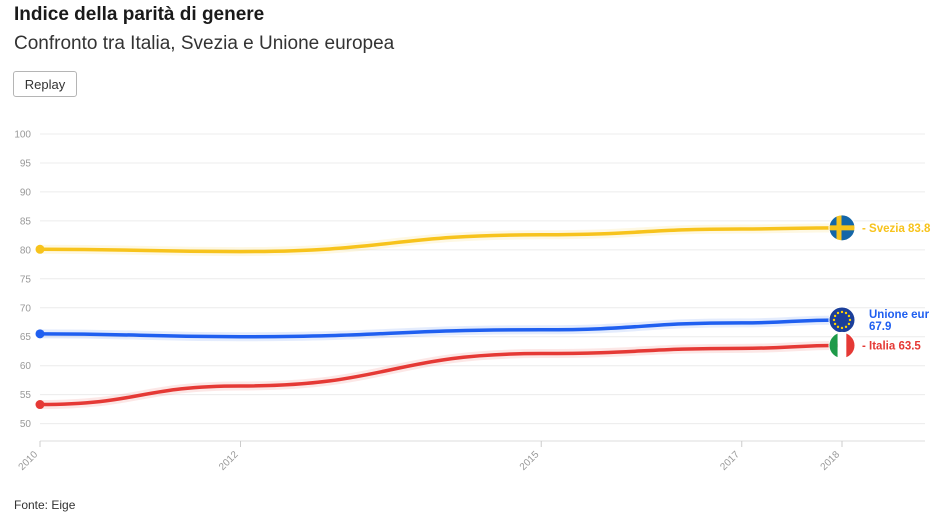 This screenshot has height=525, width=947. Describe the element at coordinates (29, 461) in the screenshot. I see `x-tick-label: 2010` at that location.